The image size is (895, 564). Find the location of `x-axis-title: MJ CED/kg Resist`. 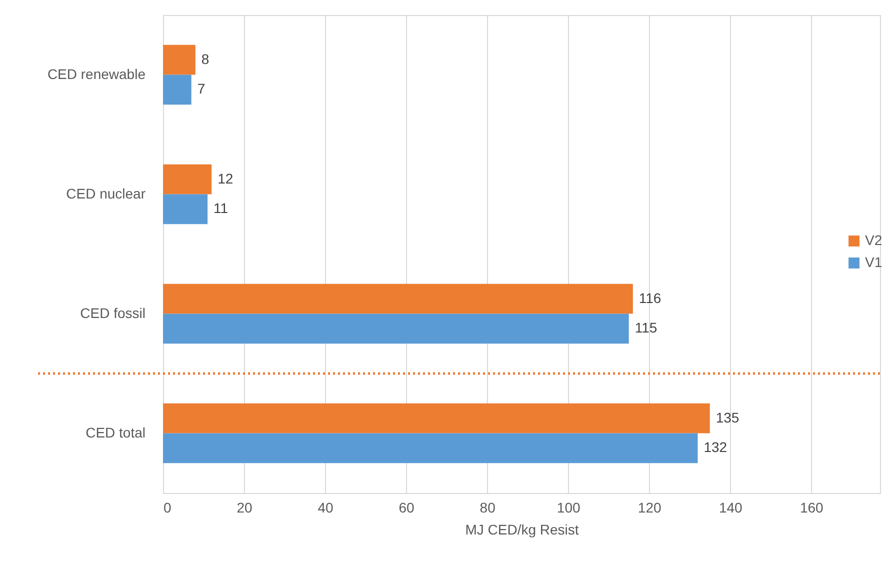

x-axis-title: MJ CED/kg Resist is located at coordinates (522, 530).